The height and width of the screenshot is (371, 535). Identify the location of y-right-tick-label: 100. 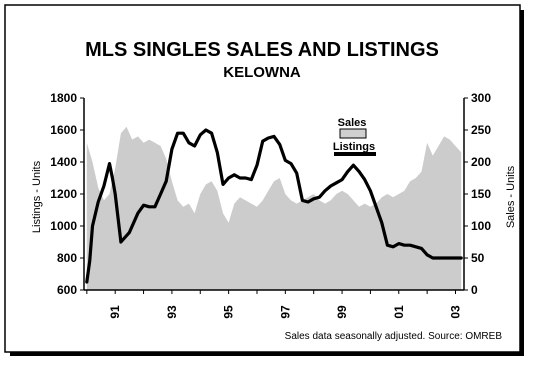
(481, 226).